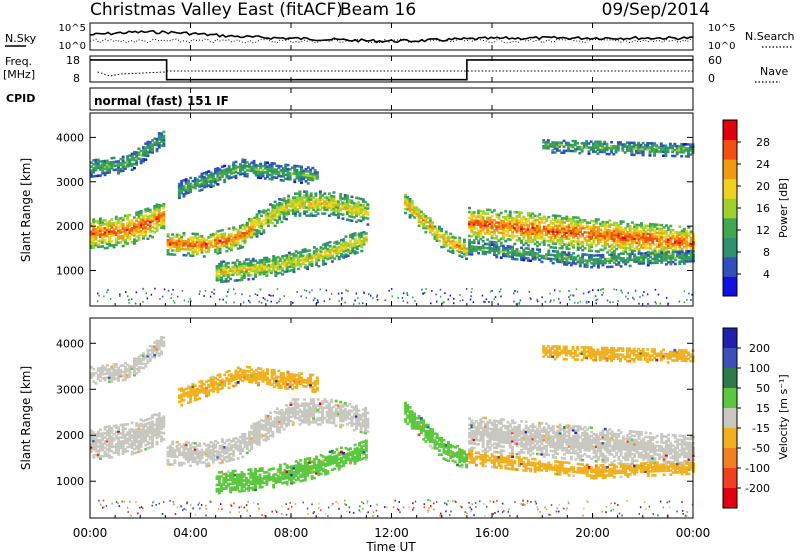 Image resolution: width=800 pixels, height=558 pixels. Describe the element at coordinates (763, 230) in the screenshot. I see `colorbar-tick-label: 12` at that location.